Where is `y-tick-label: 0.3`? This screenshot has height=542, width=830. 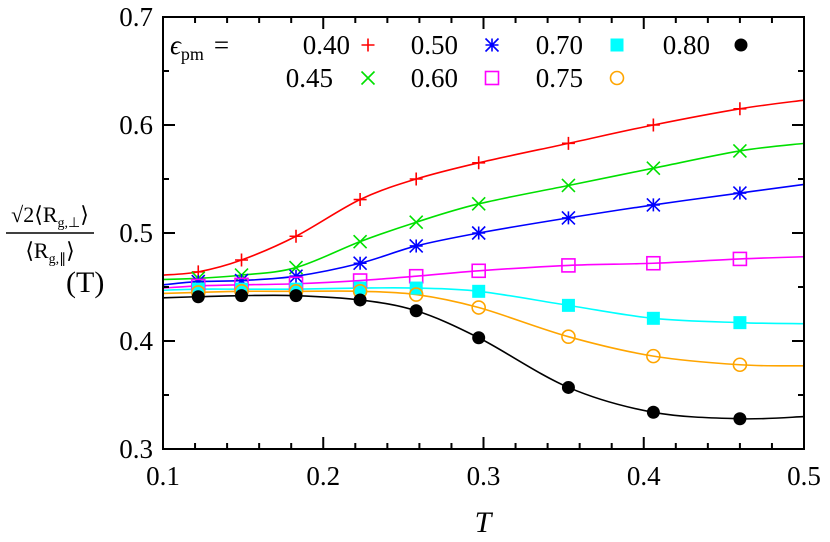
y-tick-label: 0.3 is located at coordinates (136, 449).